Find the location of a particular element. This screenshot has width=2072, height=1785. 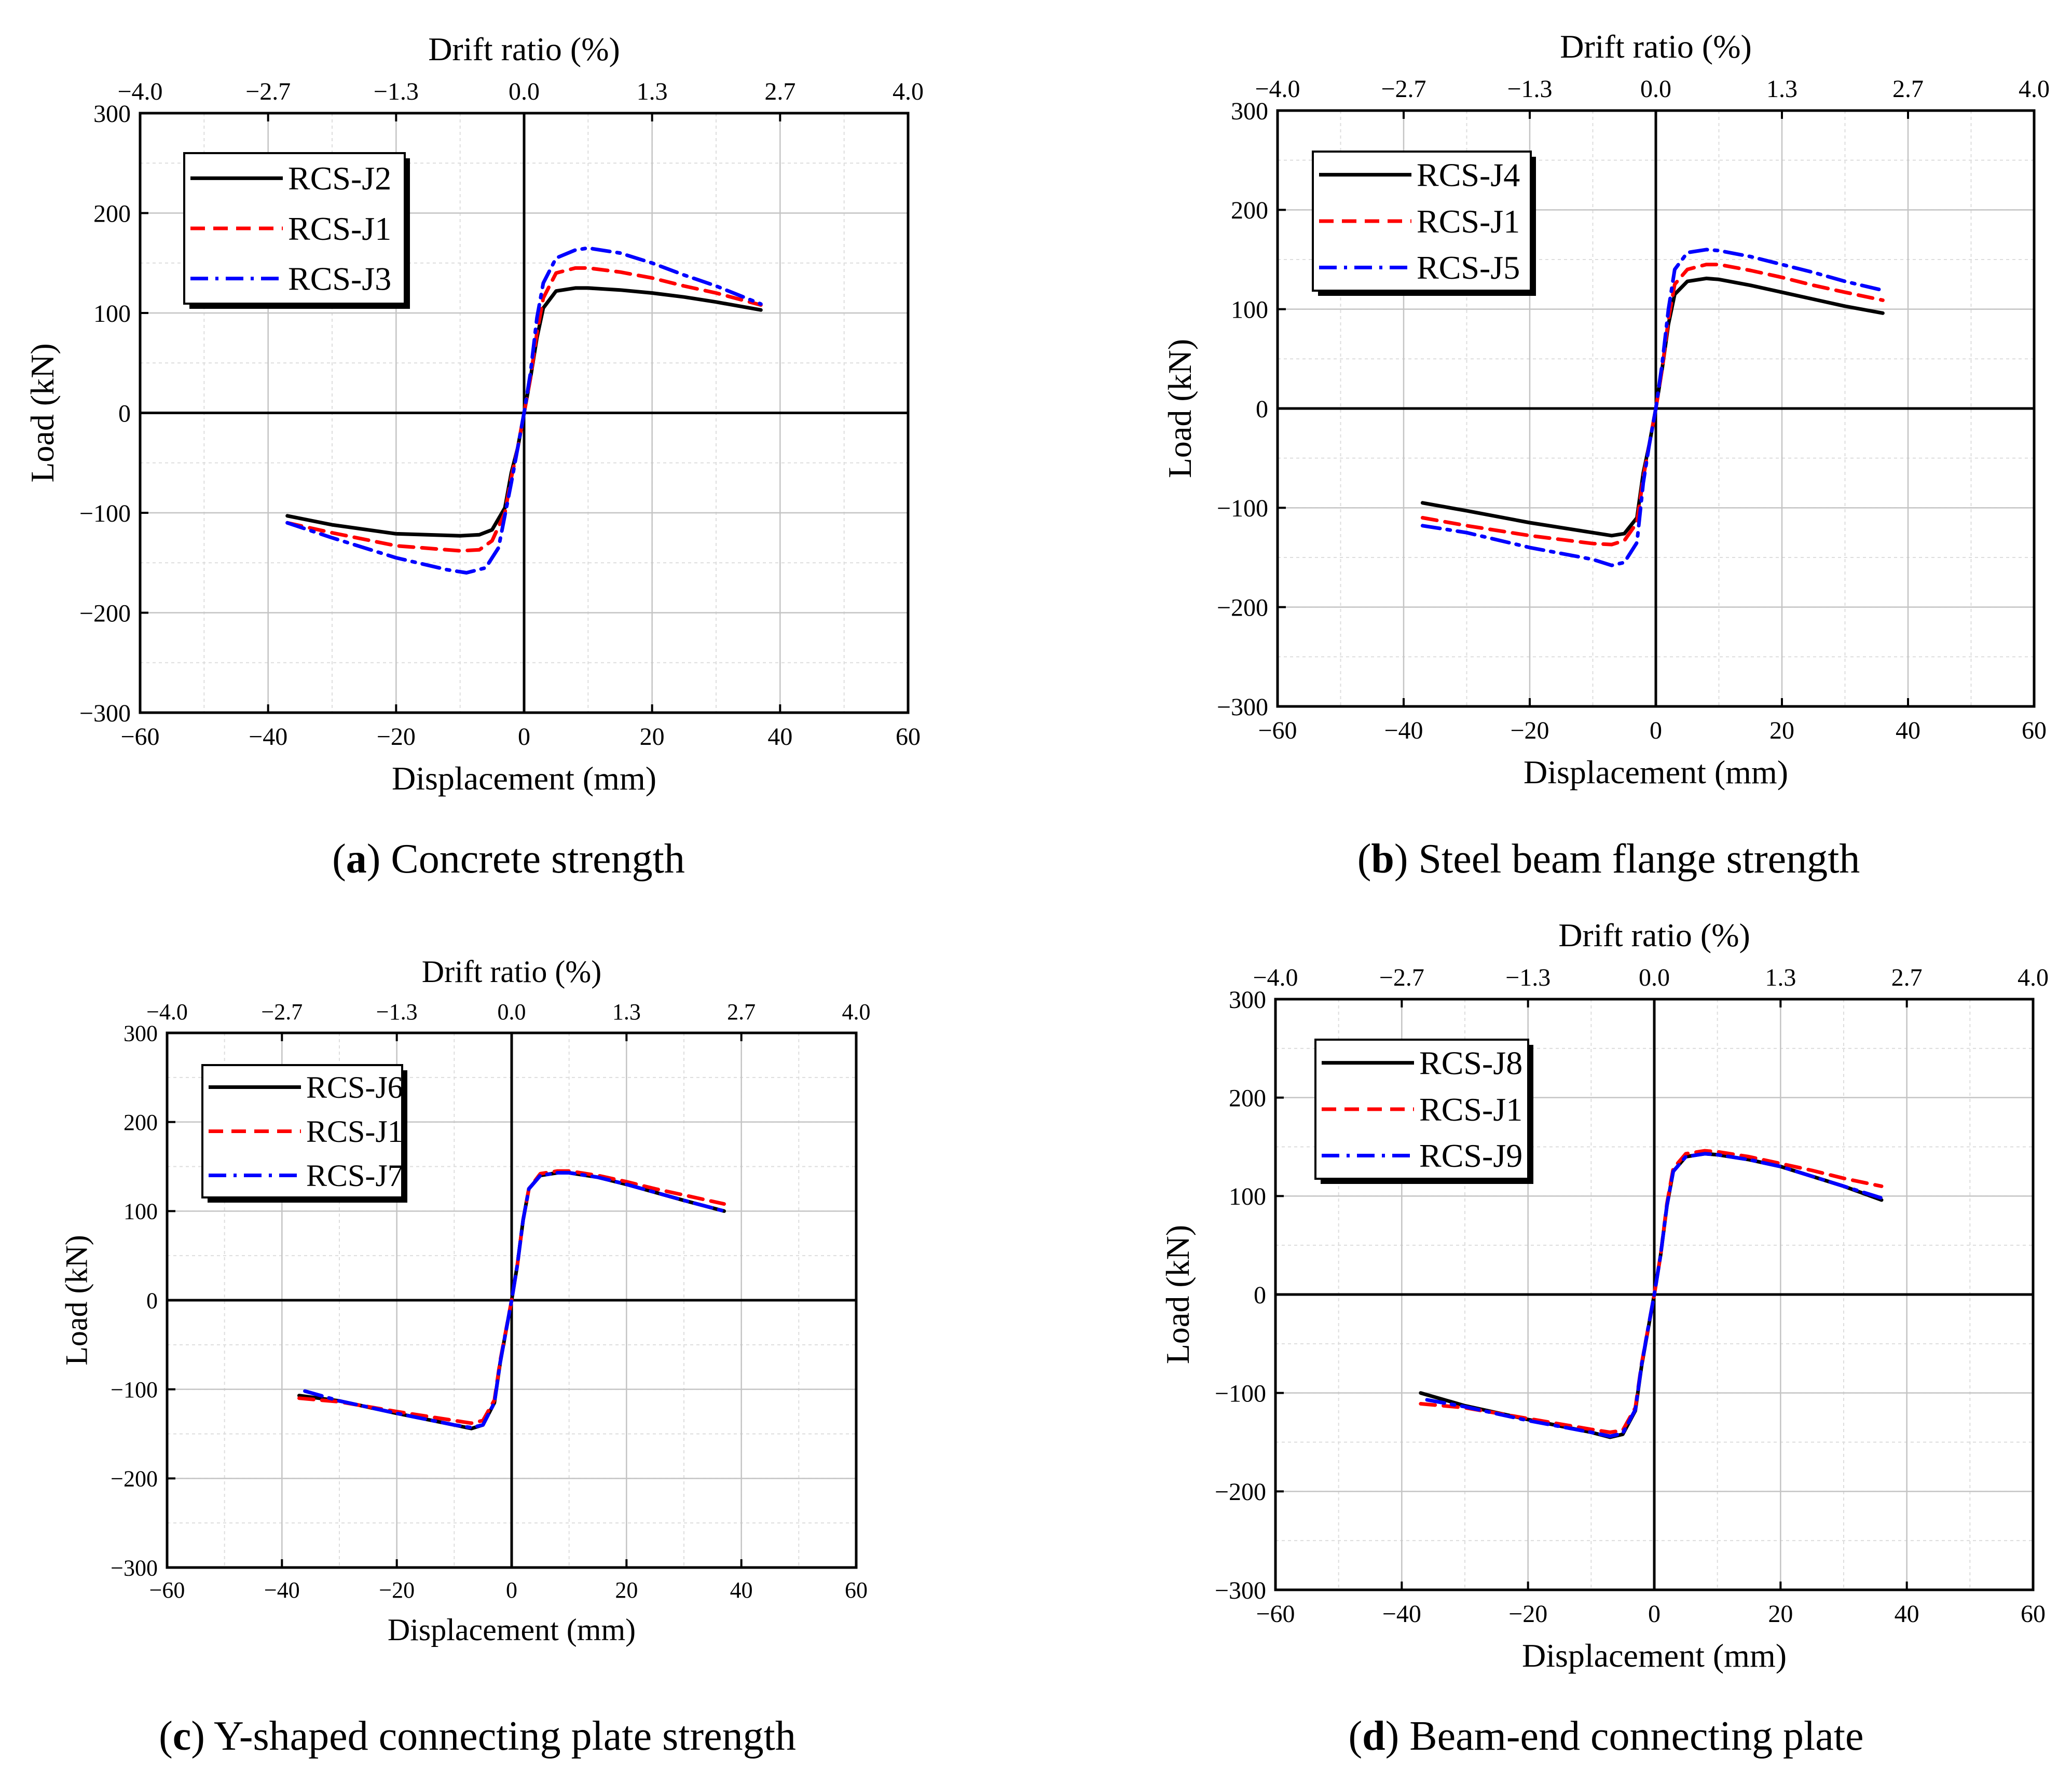

caption-d: (d) Beam-end connecting plate is located at coordinates (1606, 1736).